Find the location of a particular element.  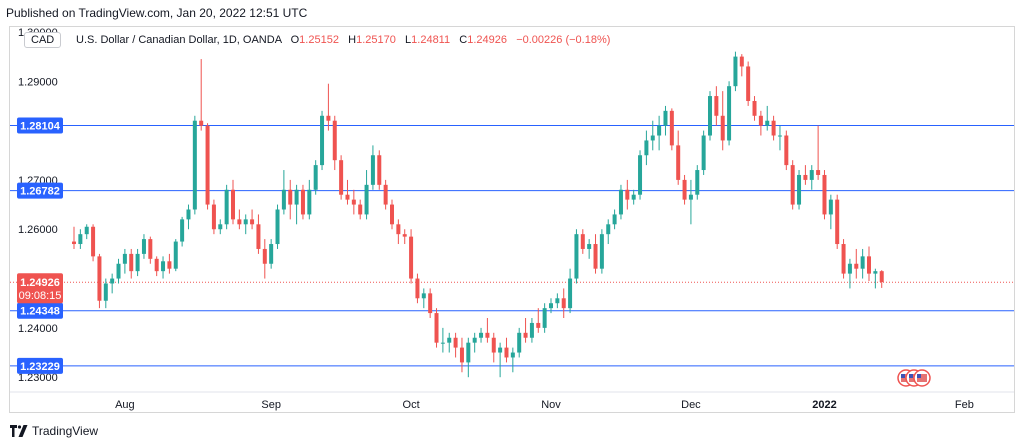

symbol-badge: CAD is located at coordinates (43, 40).